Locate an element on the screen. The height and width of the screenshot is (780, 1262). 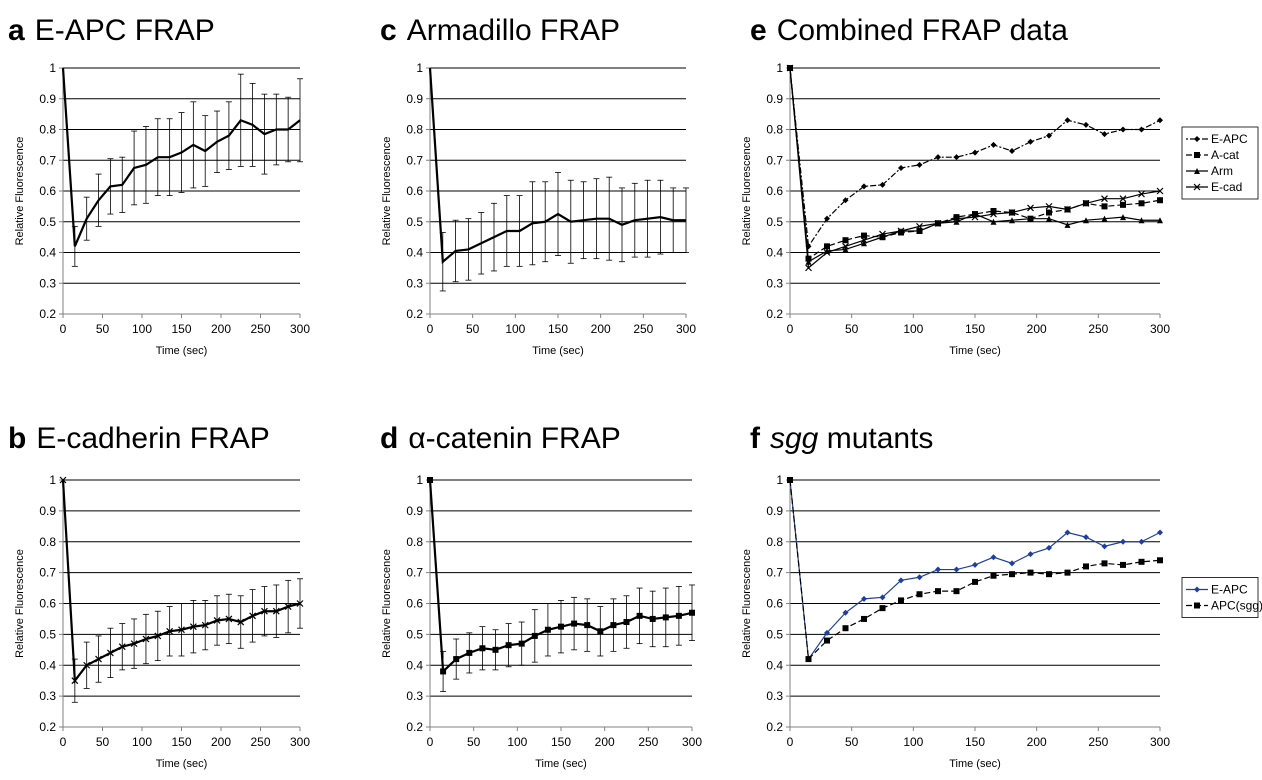
panel-b-title-text: E-cadherin FRAP is located at coordinates (153, 438).